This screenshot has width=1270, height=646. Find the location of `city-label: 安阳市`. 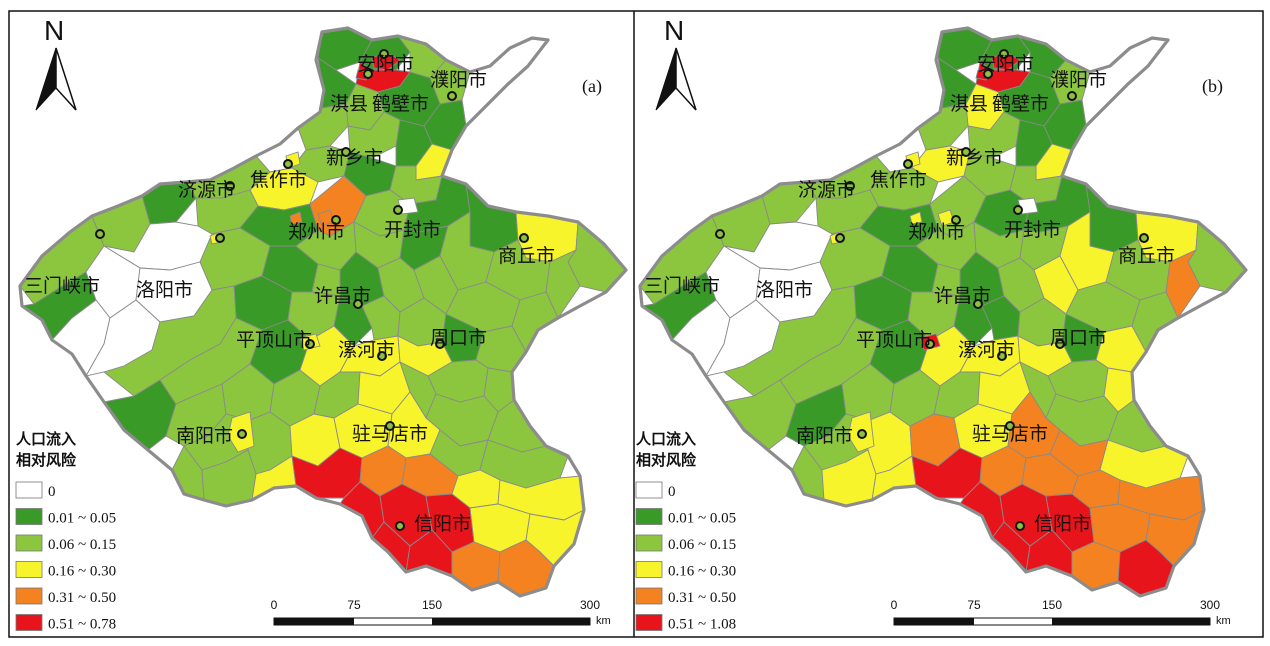

city-label: 安阳市 is located at coordinates (1005, 64).